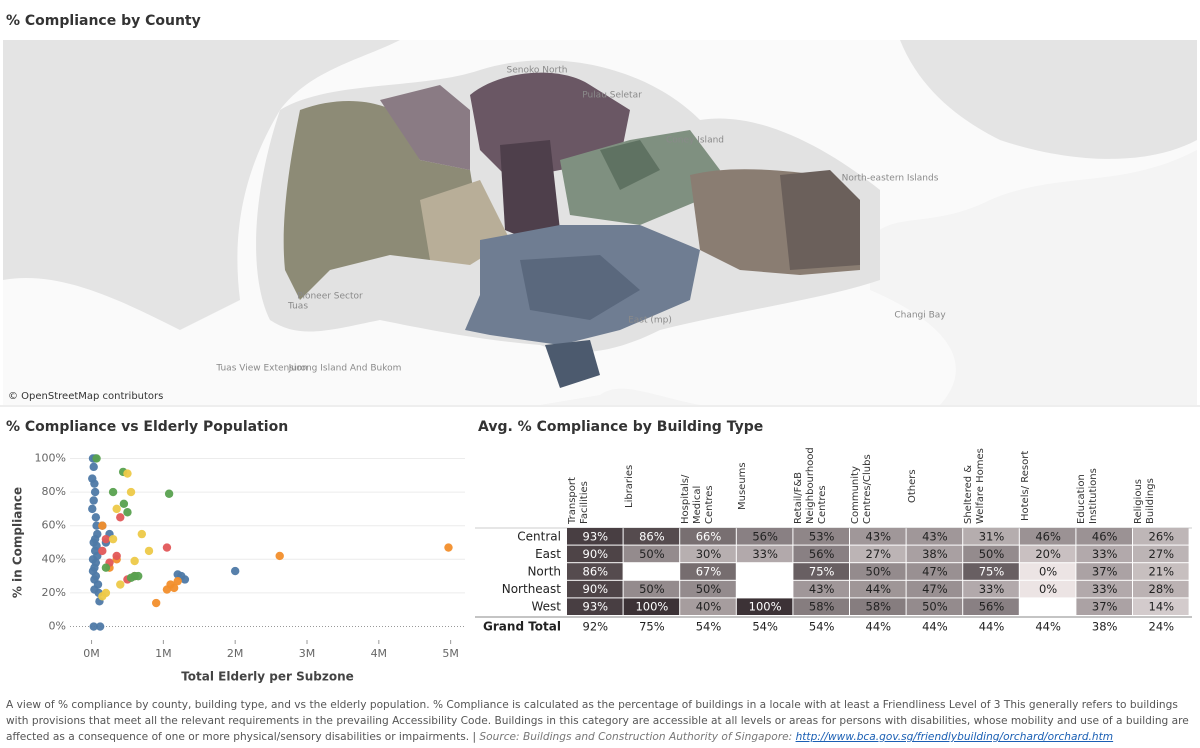 The height and width of the screenshot is (748, 1200). What do you see at coordinates (630, 165) in the screenshot?
I see `region-northeast-core` at bounding box center [630, 165].